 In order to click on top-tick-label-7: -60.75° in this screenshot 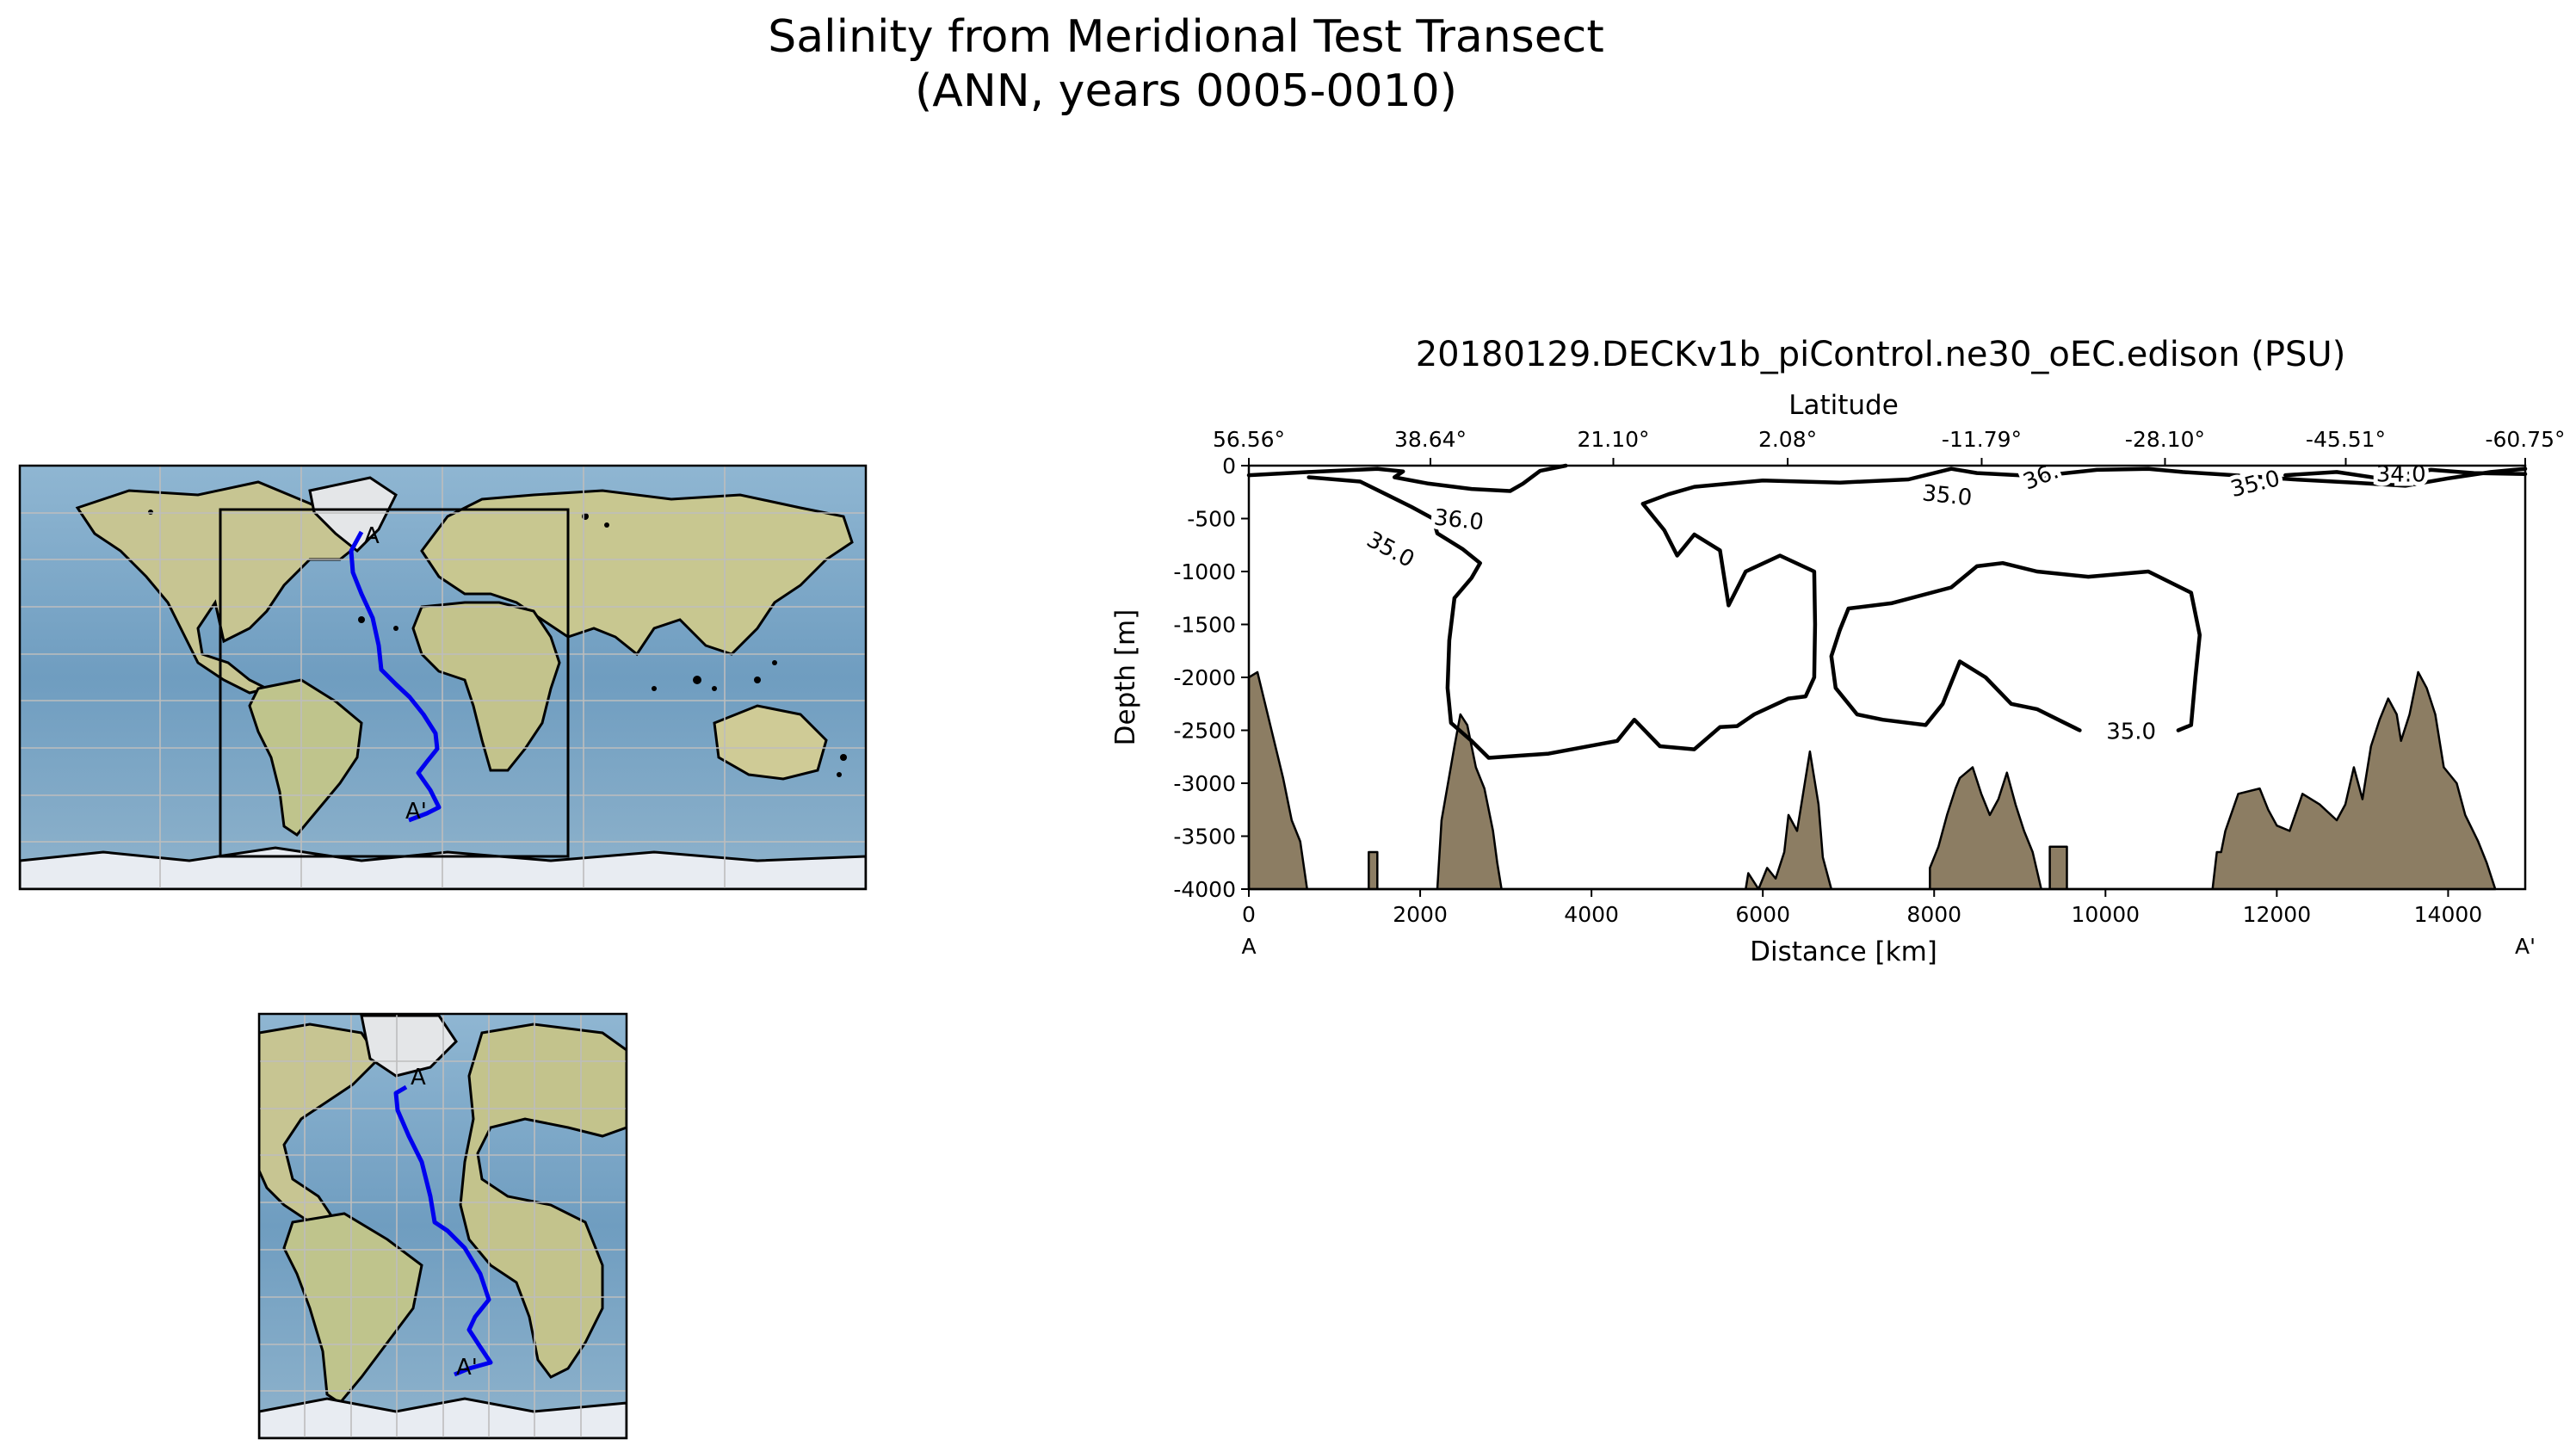, I will do `click(2525, 440)`.